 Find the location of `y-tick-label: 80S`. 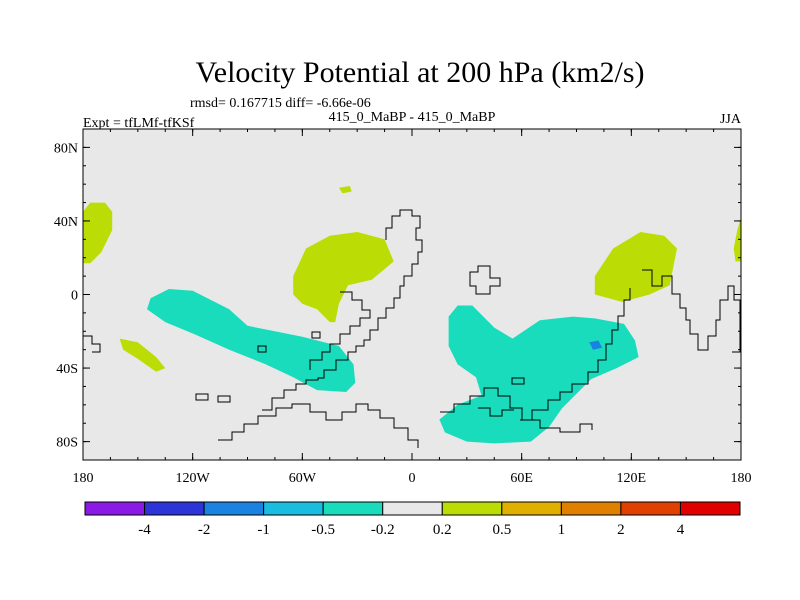

y-tick-label: 80S is located at coordinates (67, 443).